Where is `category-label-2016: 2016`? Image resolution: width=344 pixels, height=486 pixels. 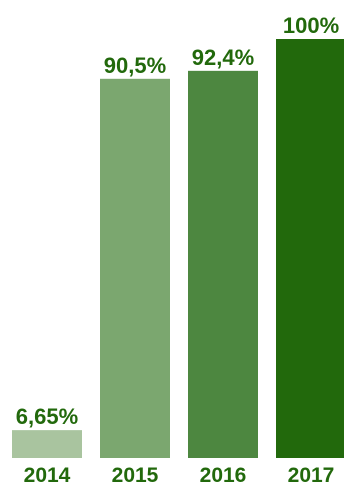 category-label-2016: 2016 is located at coordinates (223, 475).